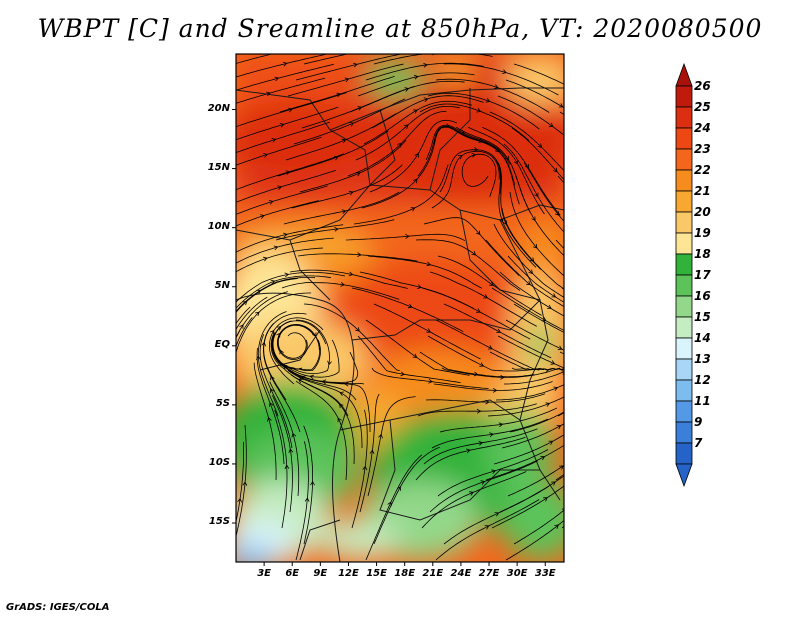 This screenshot has height=618, width=800. What do you see at coordinates (433, 573) in the screenshot?
I see `lon-label: 21E` at bounding box center [433, 573].